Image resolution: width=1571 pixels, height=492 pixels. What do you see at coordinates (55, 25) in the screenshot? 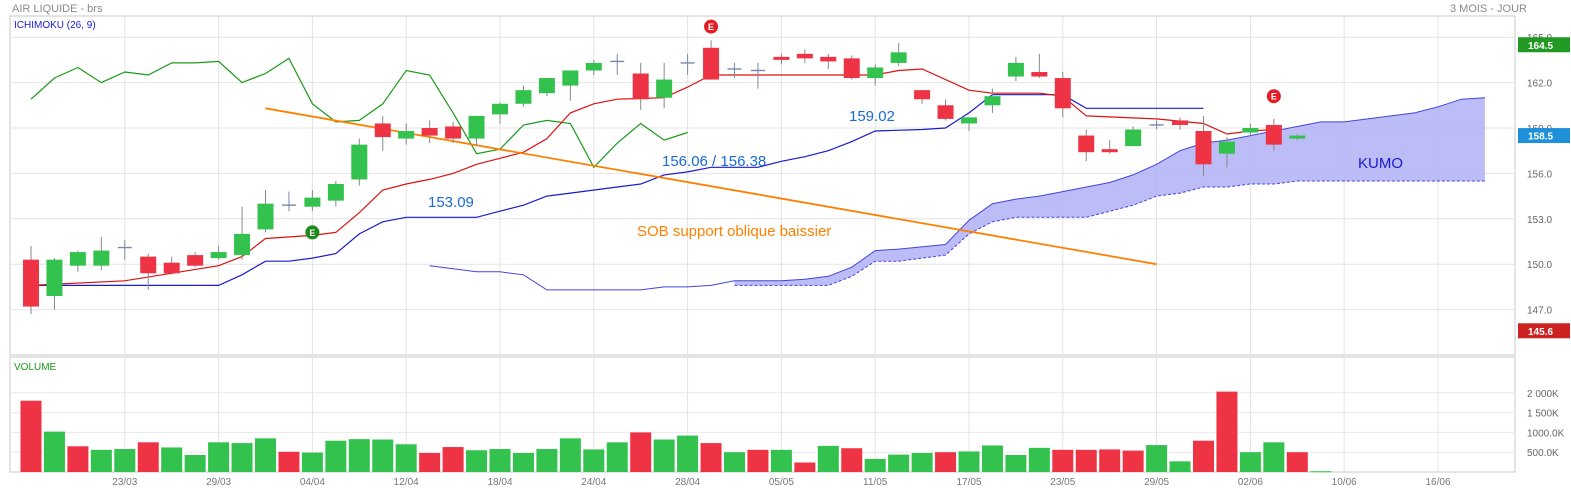
I see `indicator-label: ICHIMOKU (26, 9)` at bounding box center [55, 25].